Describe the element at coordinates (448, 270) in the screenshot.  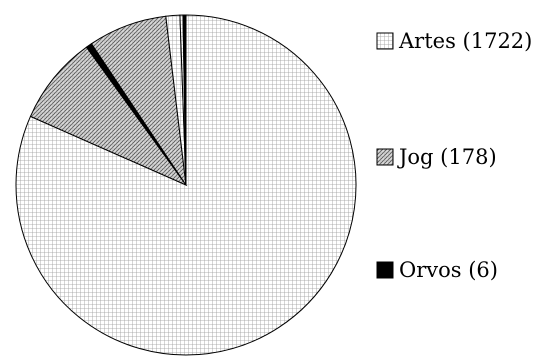
I see `legend-label-3: Orvos (6)` at that location.